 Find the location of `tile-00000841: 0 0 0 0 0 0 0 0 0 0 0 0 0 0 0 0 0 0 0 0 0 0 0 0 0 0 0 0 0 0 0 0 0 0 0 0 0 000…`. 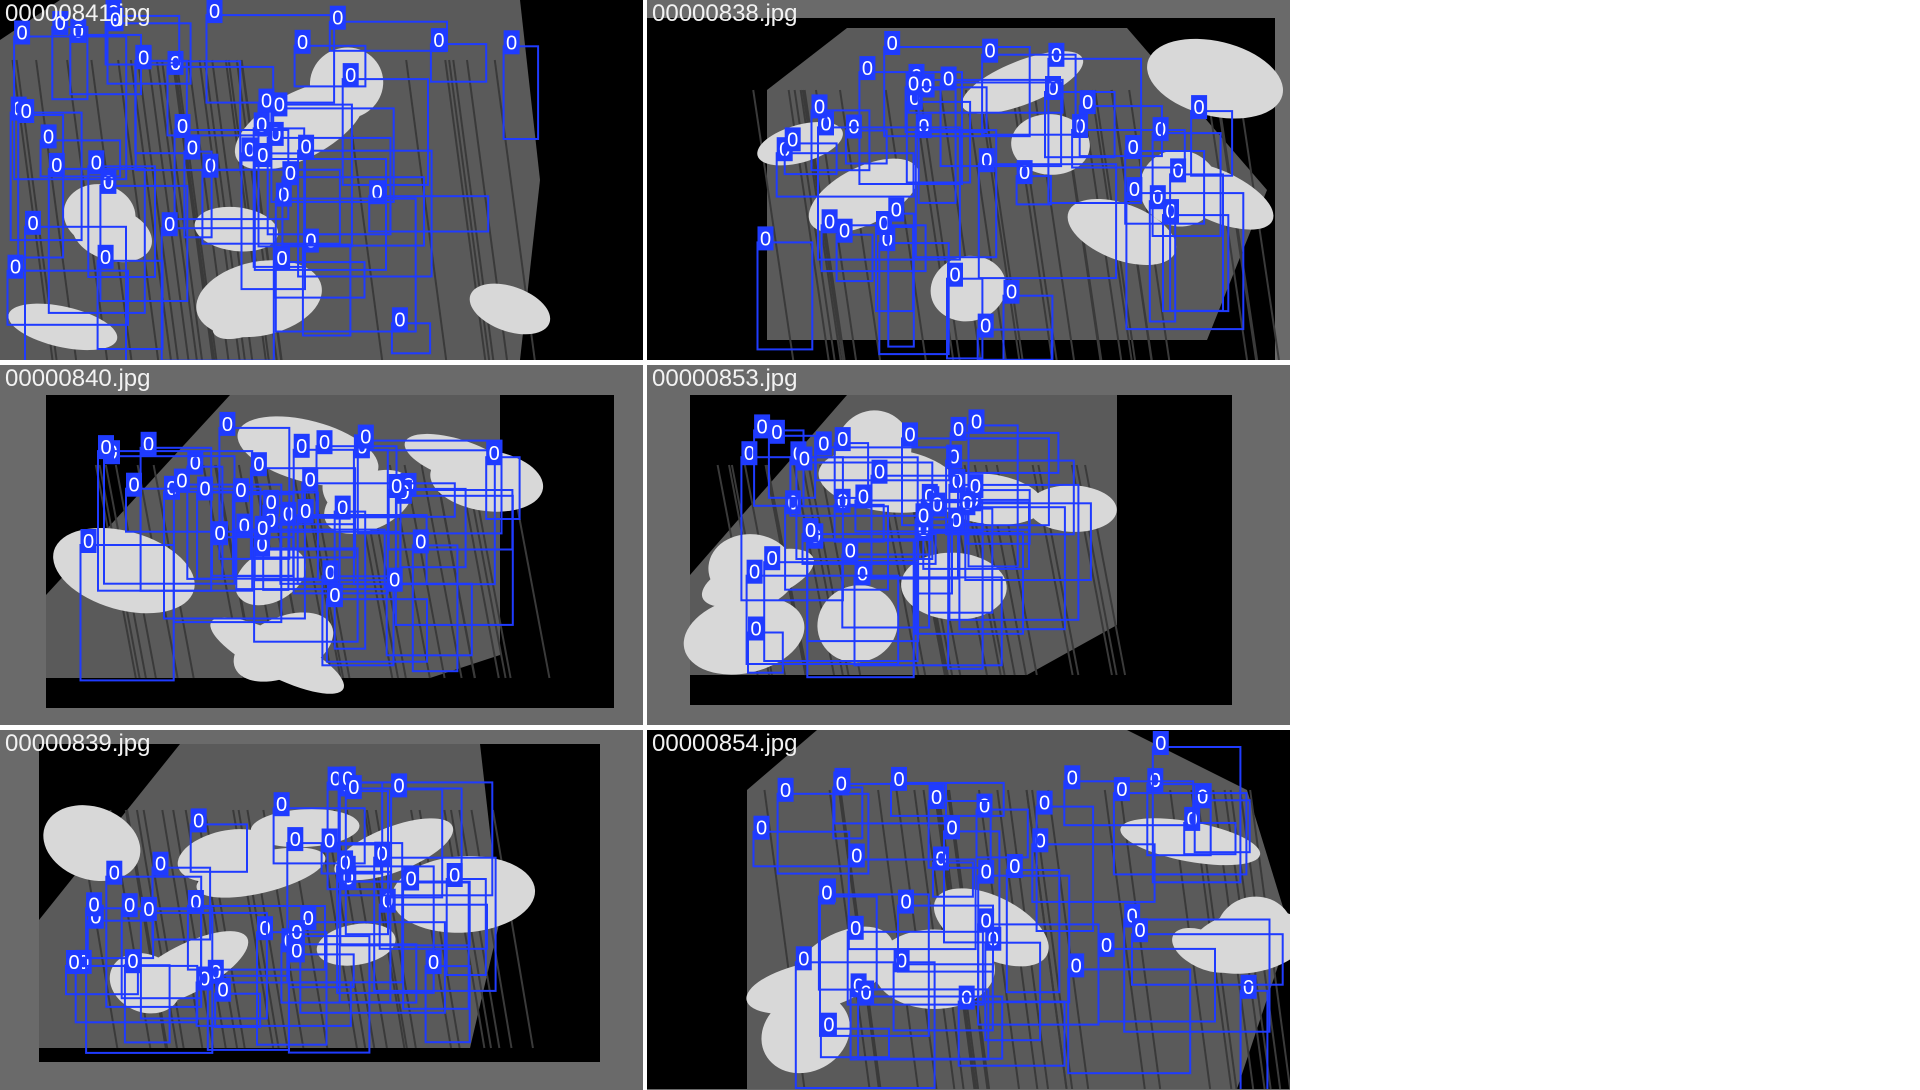

tile-00000841: 0 0 0 0 0 0 0 0 0 0 0 0 0 0 0 0 0 0 0 0 0 0 0 0 0 0 0 0 0 0 0 0 0 0 0 0 0 000… is located at coordinates (321, 180).